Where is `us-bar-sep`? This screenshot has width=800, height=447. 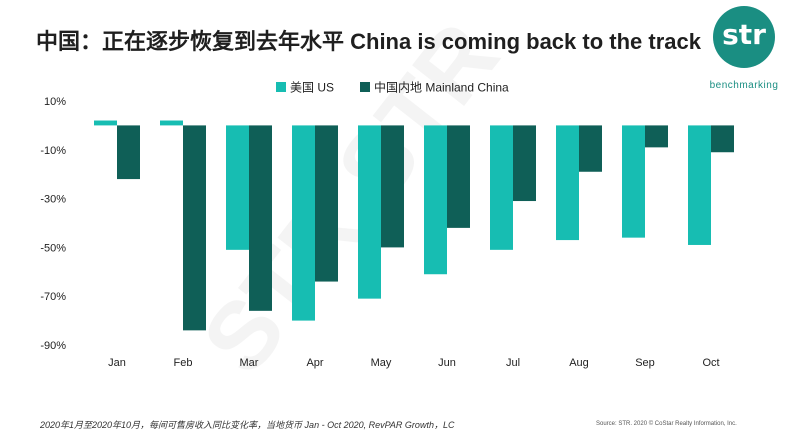
us-bar-sep is located at coordinates (633, 181).